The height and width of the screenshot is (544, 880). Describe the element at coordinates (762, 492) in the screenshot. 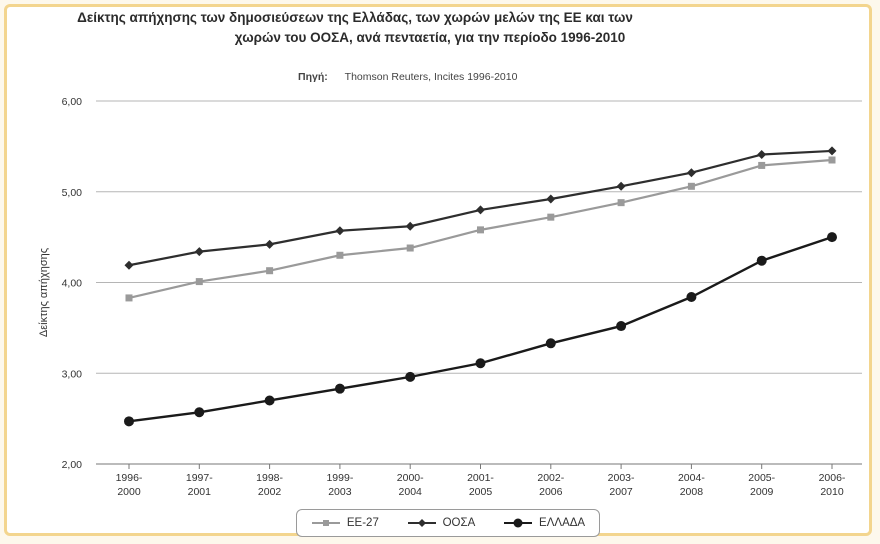

I see `x-tick-label: 2009` at that location.